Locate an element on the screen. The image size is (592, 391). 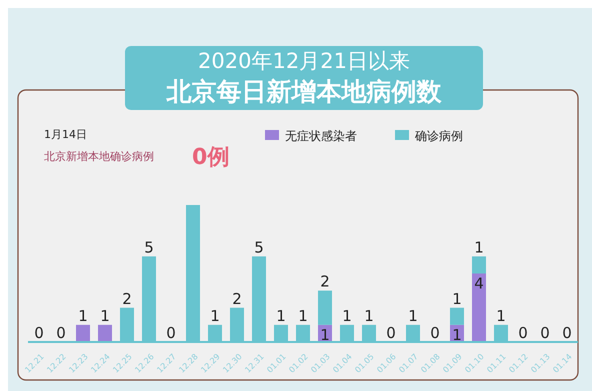
legend-label: 确诊病例 is located at coordinates (438, 136).